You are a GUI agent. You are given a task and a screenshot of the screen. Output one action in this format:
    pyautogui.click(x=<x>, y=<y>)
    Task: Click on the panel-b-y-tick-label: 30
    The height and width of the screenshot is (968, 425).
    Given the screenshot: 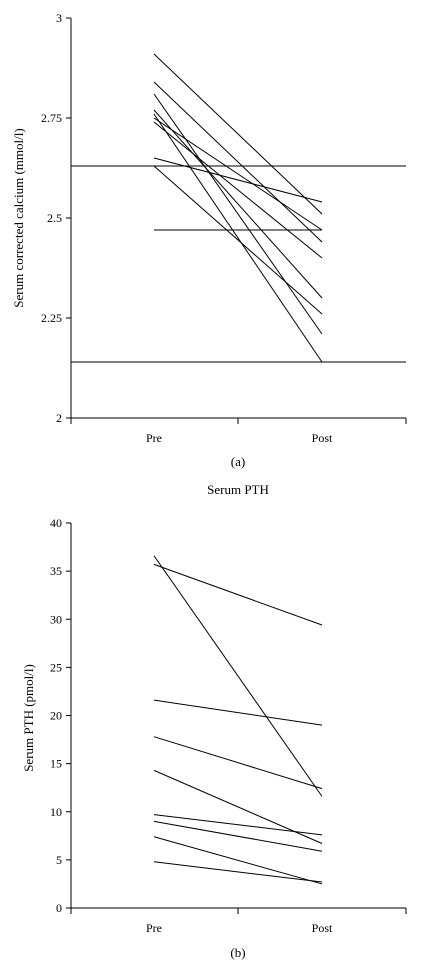 What is the action you would take?
    pyautogui.click(x=56, y=619)
    